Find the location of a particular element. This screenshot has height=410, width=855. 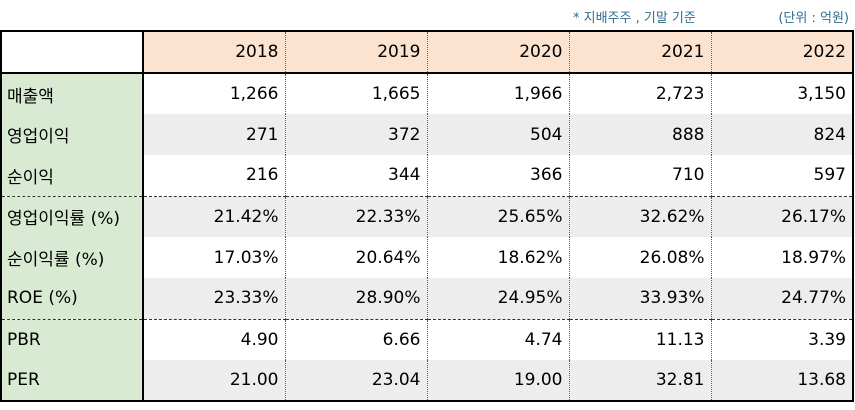

row-label: ROE (%) is located at coordinates (72, 298).